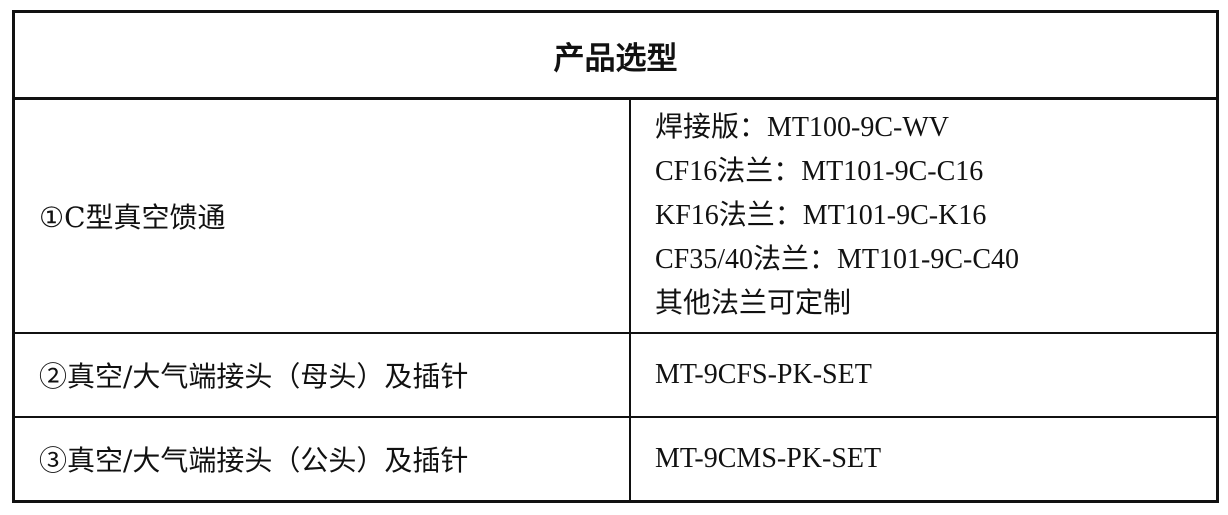 The width and height of the screenshot is (1228, 515). I want to click on model-item: KF16法兰：MT101-9C-K16, so click(821, 215).